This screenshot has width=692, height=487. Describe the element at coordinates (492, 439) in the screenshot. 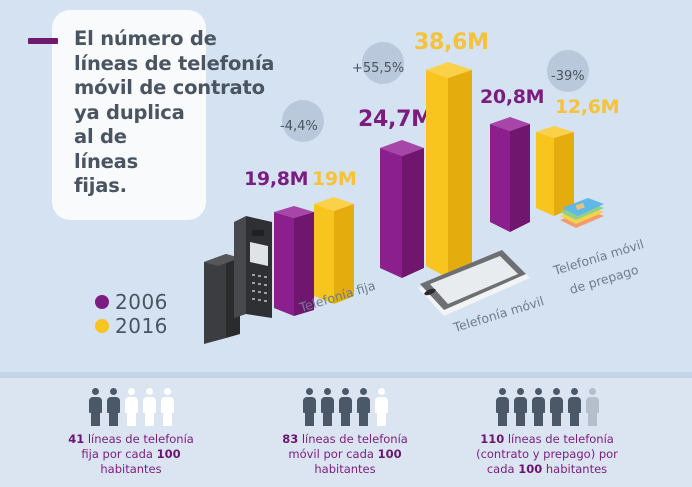

I see `stat-number: 110` at that location.